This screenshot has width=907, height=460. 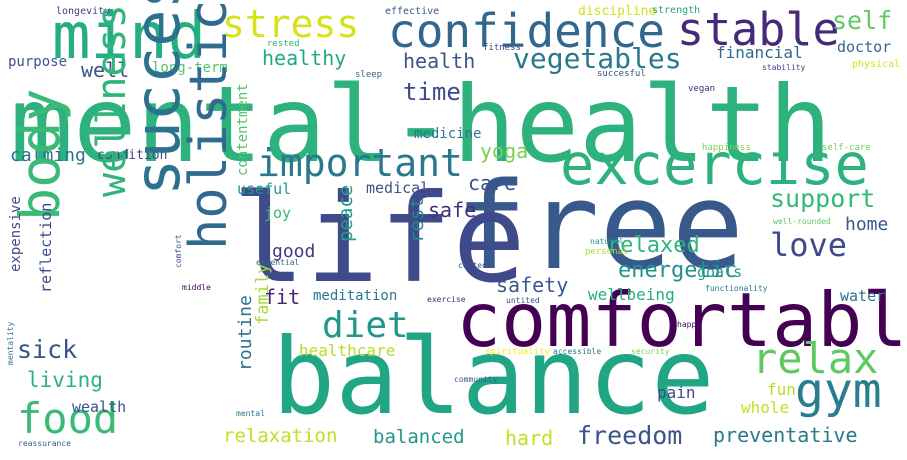 What do you see at coordinates (676, 10) in the screenshot?
I see `word: strength` at bounding box center [676, 10].